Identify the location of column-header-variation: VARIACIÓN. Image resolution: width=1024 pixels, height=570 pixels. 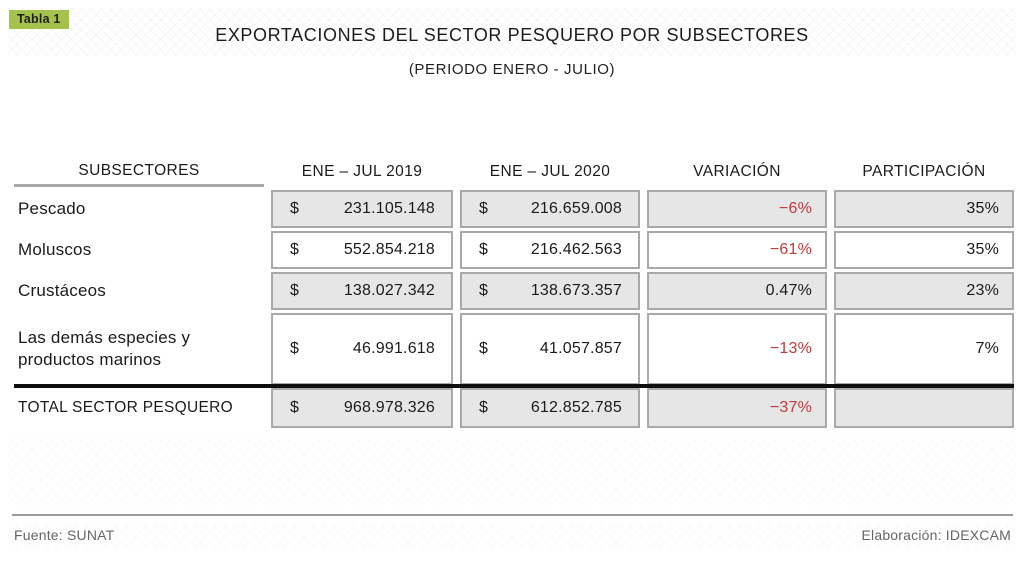
(737, 171).